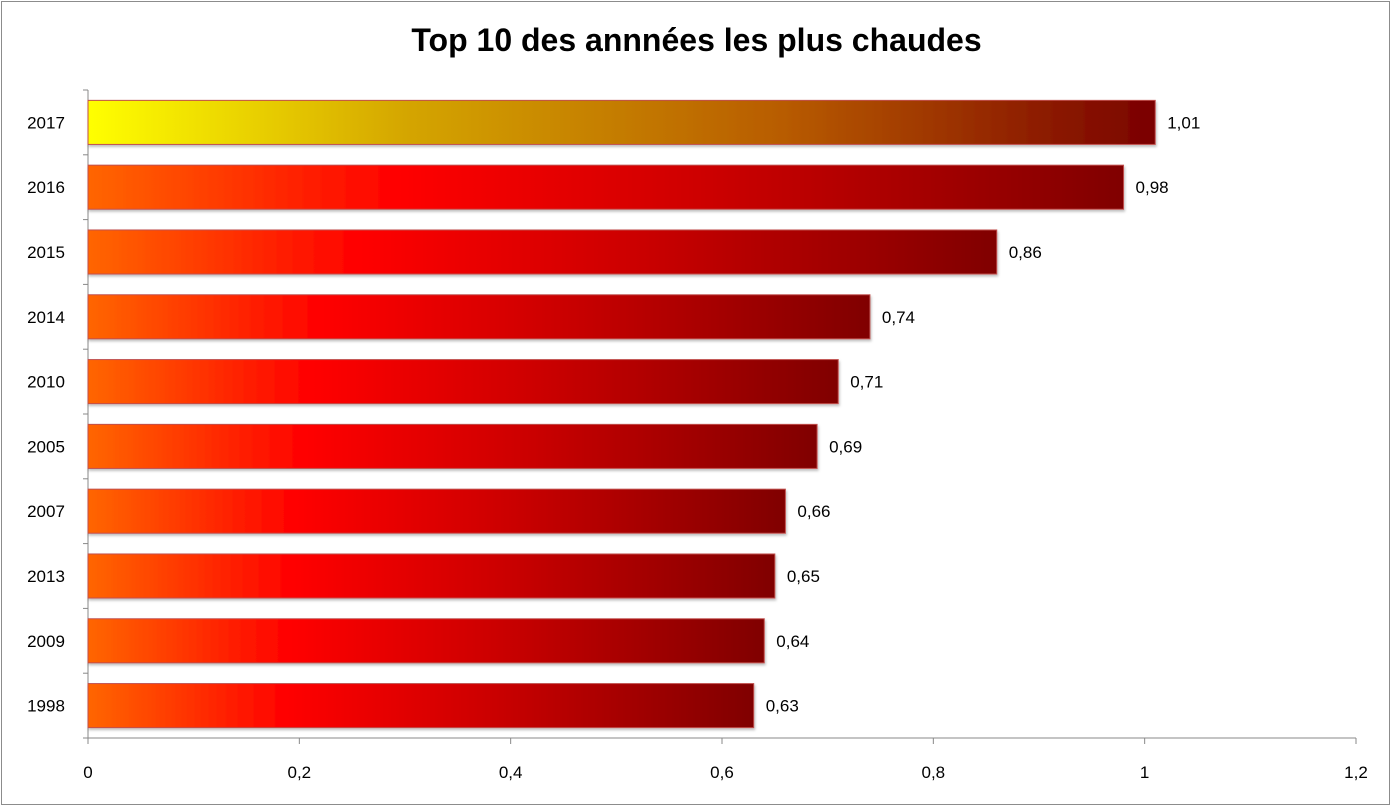  What do you see at coordinates (1144, 772) in the screenshot?
I see `x-tick-label: 1` at bounding box center [1144, 772].